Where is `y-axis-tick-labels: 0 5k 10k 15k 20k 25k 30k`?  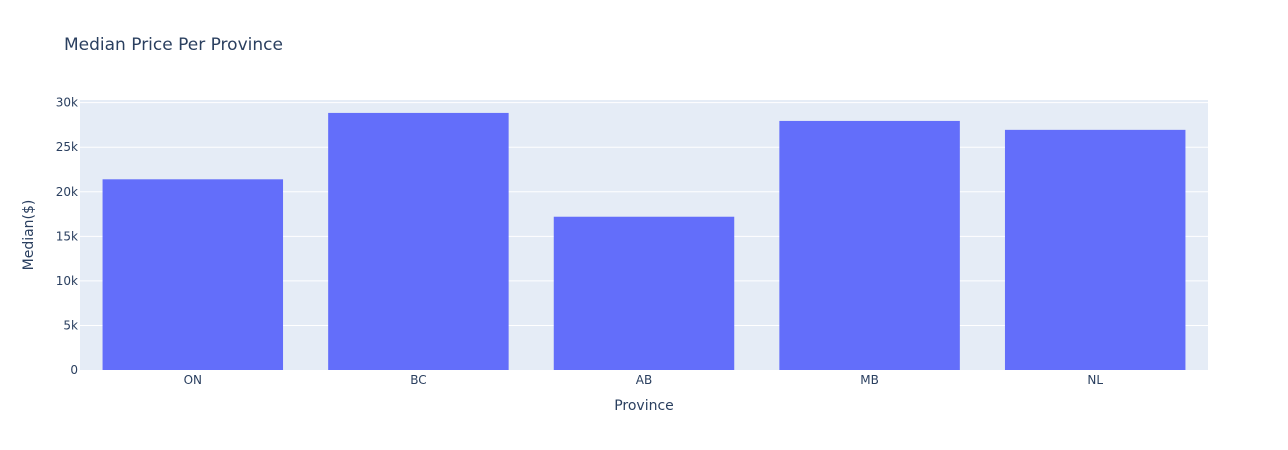
y-axis-tick-labels: 0 5k 10k 15k 20k 25k 30k is located at coordinates (67, 236).